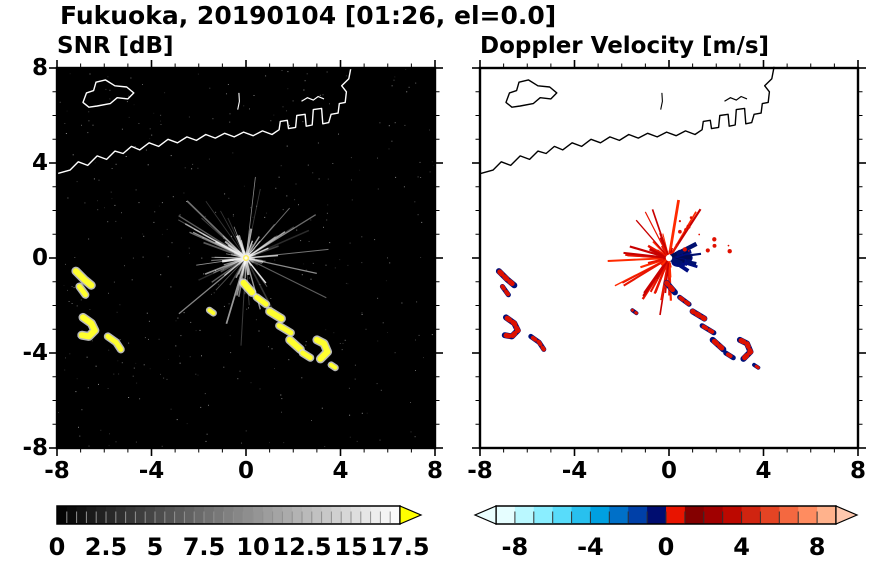  Describe the element at coordinates (57, 547) in the screenshot. I see `snr-colorbar-label: 0` at that location.